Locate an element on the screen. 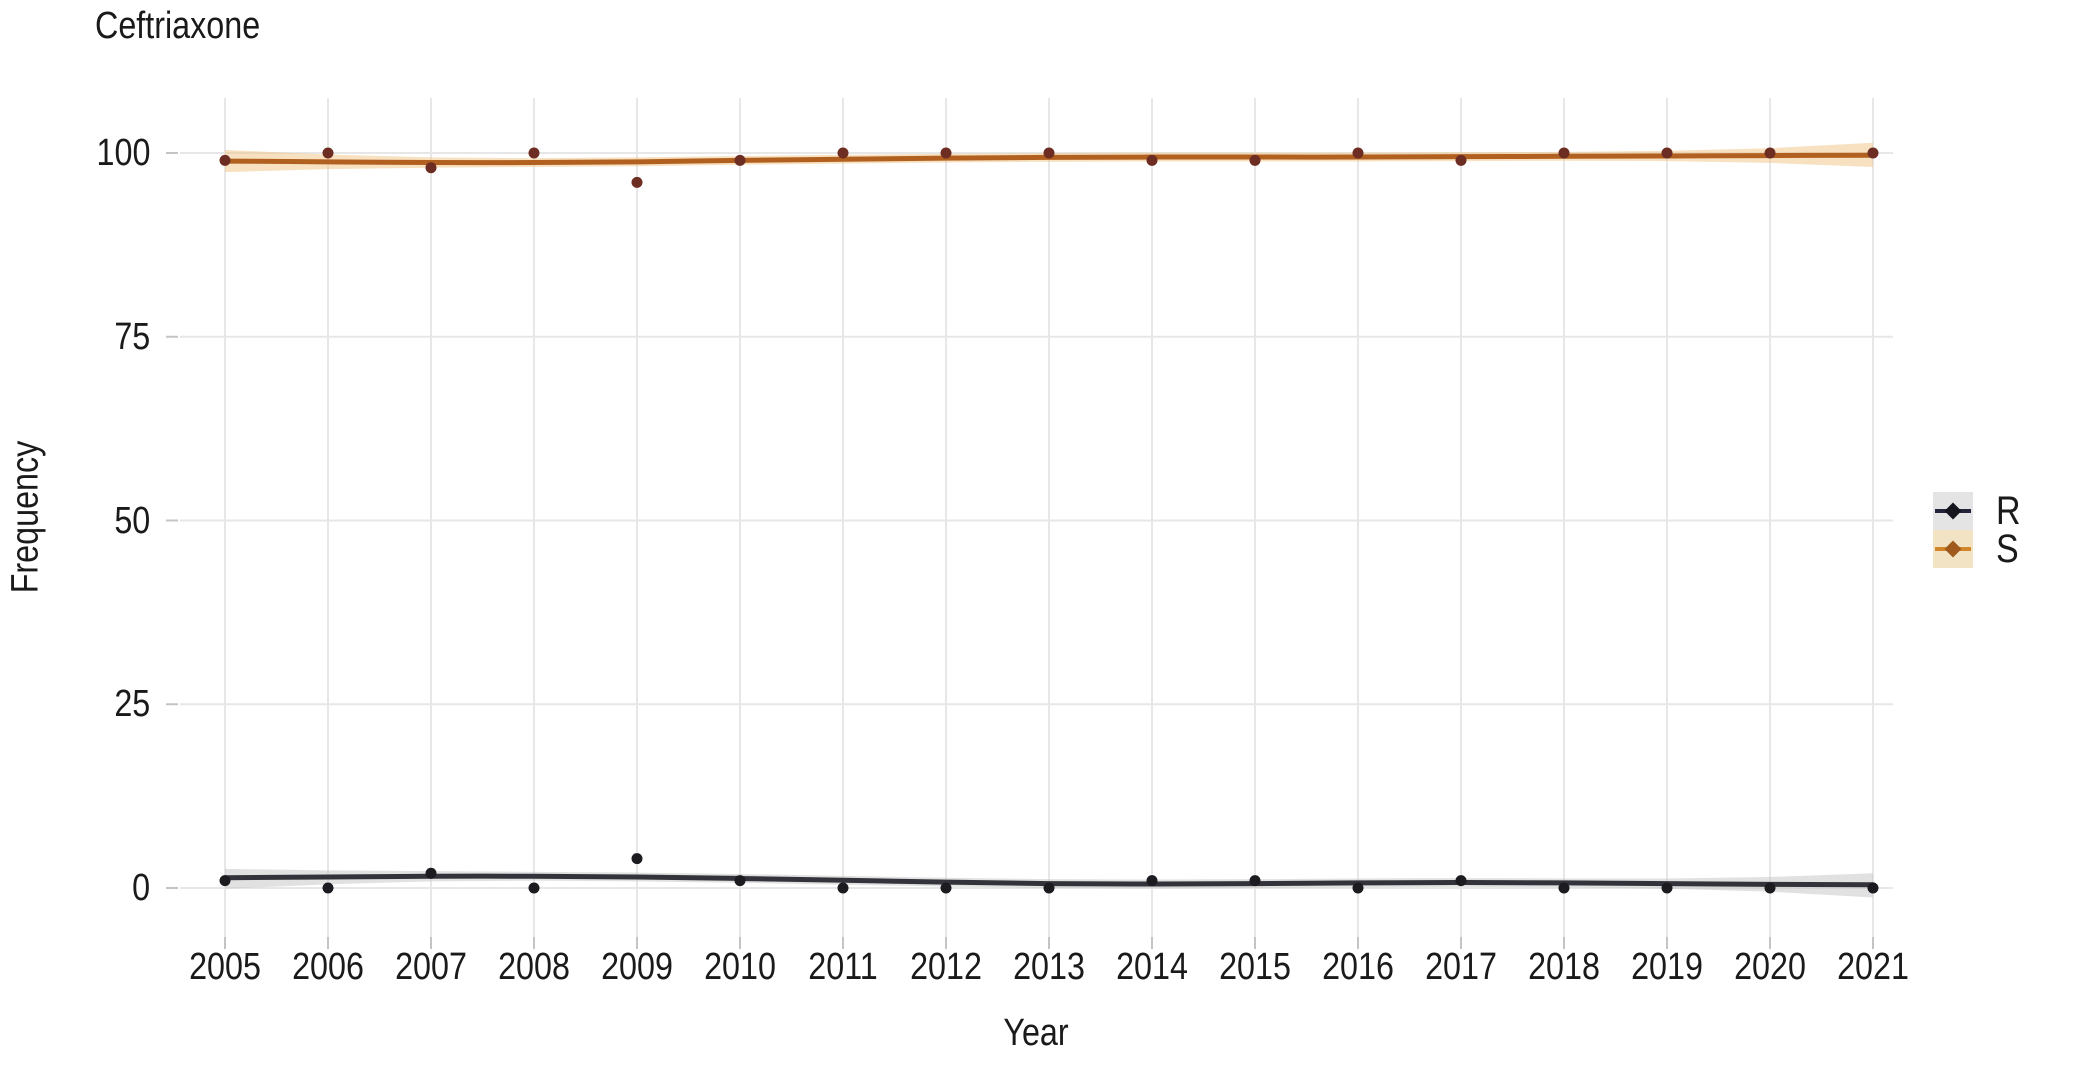 The width and height of the screenshot is (2077, 1066). legend-labels: R S is located at coordinates (2010, 530).